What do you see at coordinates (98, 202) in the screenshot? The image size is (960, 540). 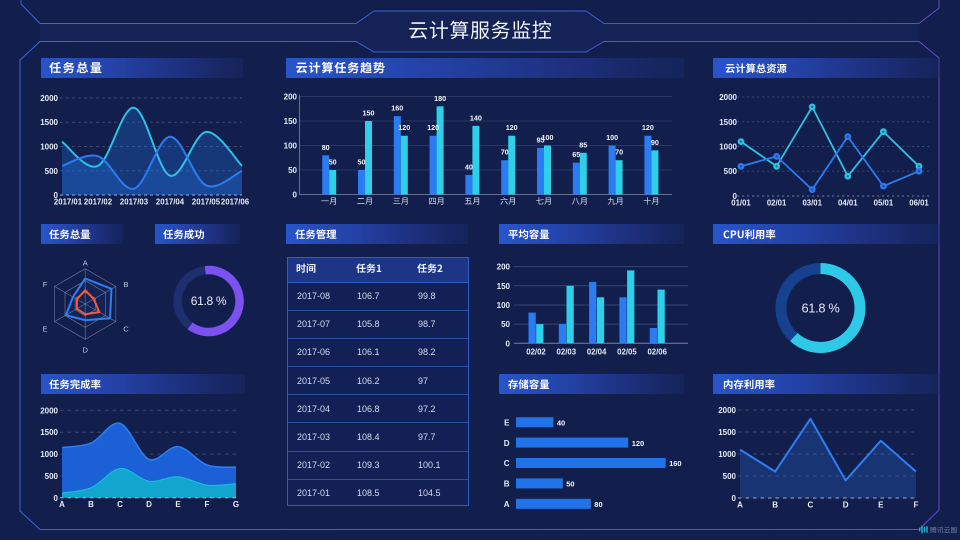 I see `svg-text: 2017/02` at bounding box center [98, 202].